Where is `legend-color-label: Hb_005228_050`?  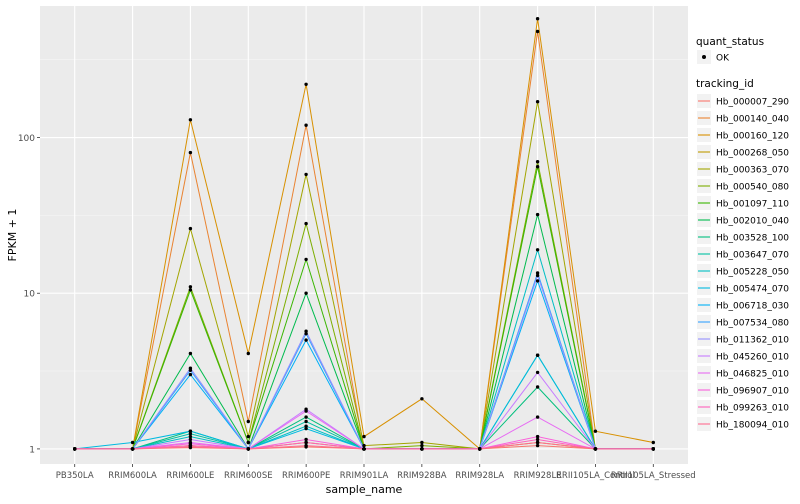 legend-color-label: Hb_005228_050 is located at coordinates (752, 273).